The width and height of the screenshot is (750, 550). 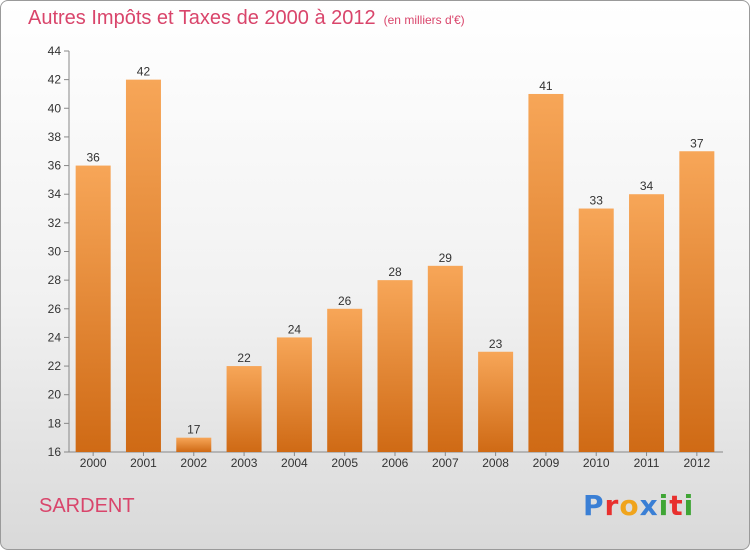 I want to click on bar-value-label: 29, so click(x=446, y=258).